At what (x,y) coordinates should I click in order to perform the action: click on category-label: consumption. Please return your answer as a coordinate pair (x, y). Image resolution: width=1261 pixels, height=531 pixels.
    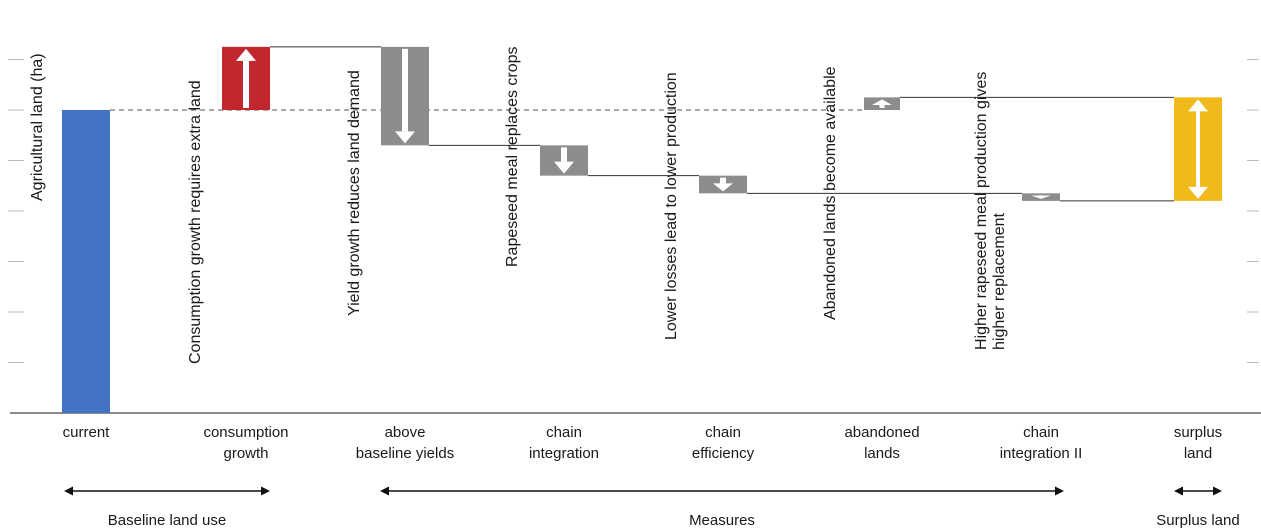
    Looking at the image, I should click on (245, 432).